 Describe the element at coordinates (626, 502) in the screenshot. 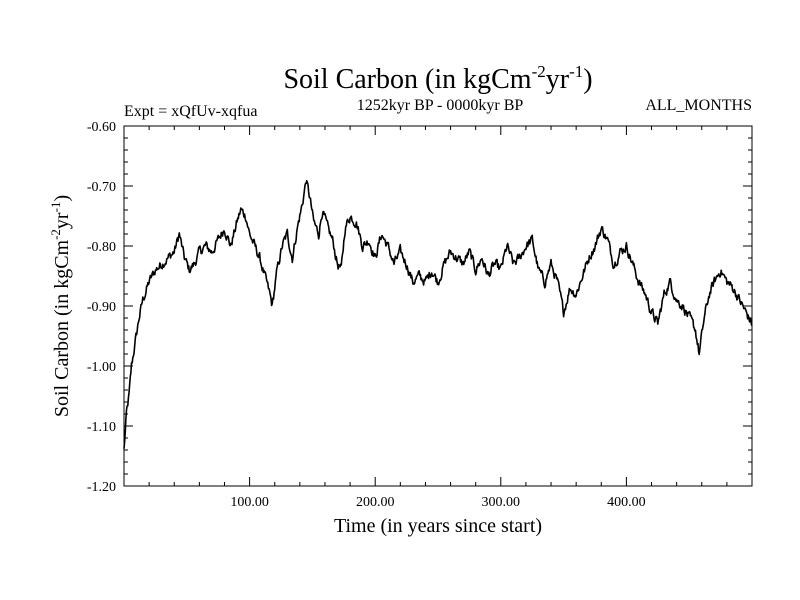

I see `x-tick-label: 400.00` at that location.